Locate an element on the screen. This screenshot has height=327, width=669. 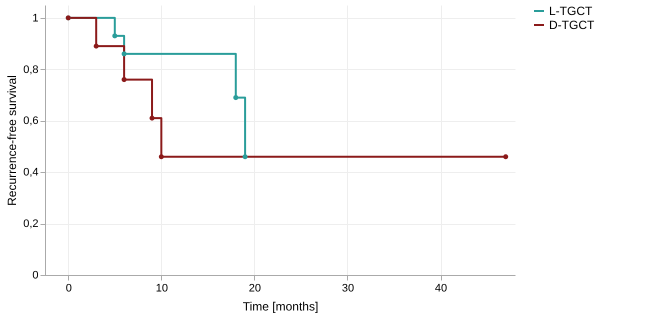
y-tick-label: 1 is located at coordinates (35, 18).